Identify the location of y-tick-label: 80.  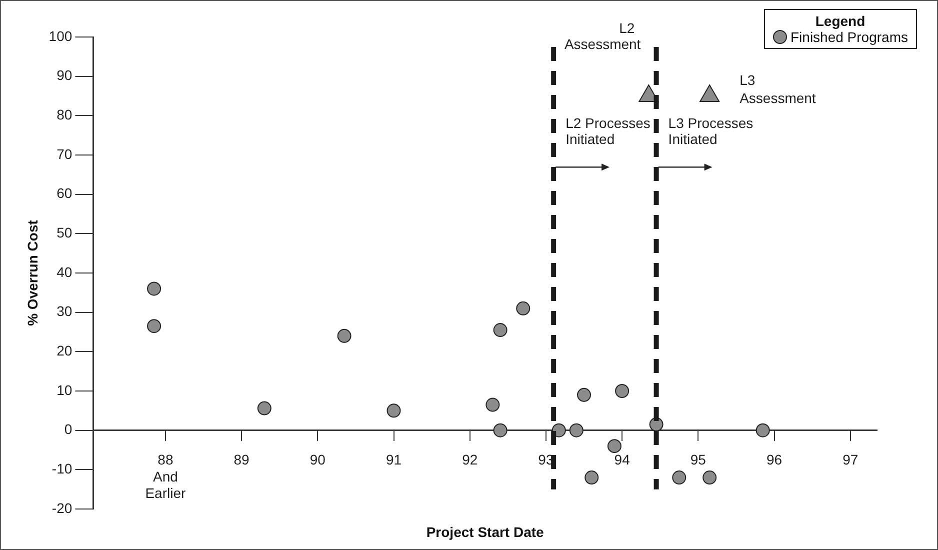
(64, 114).